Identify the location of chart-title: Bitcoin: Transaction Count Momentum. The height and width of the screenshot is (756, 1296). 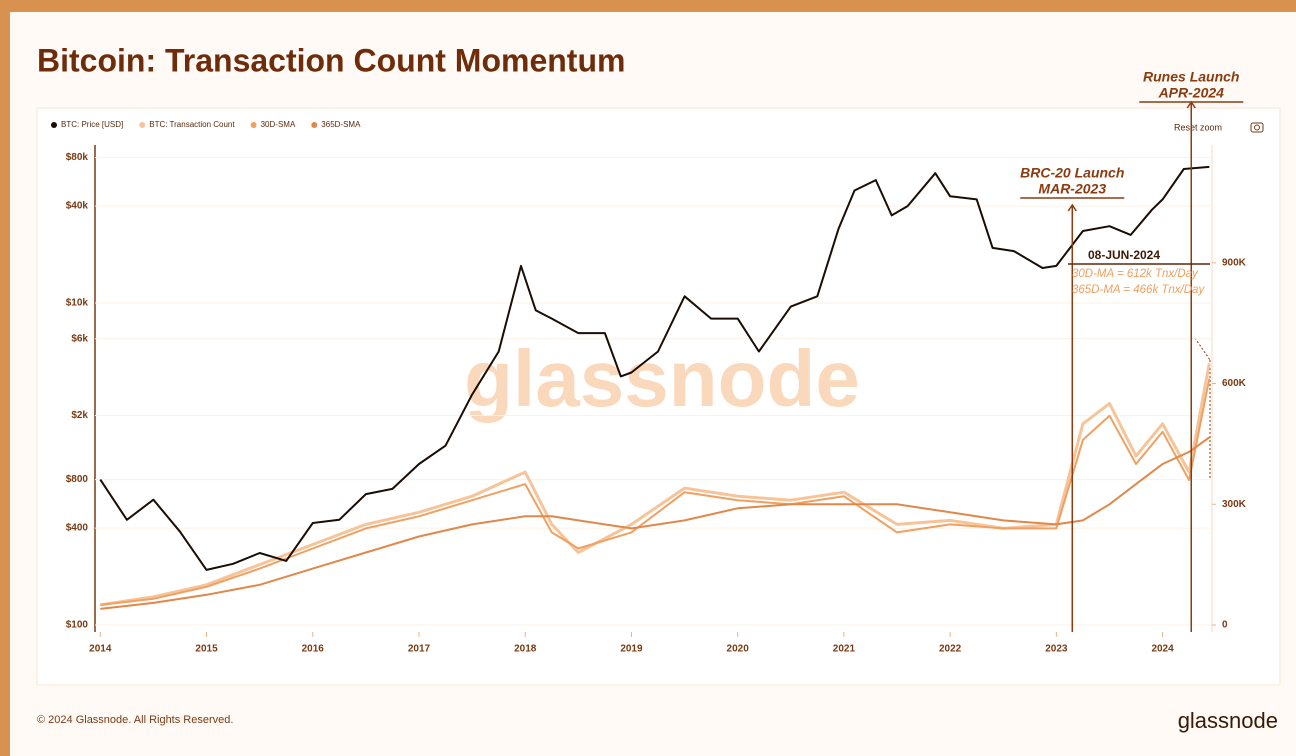
(331, 60).